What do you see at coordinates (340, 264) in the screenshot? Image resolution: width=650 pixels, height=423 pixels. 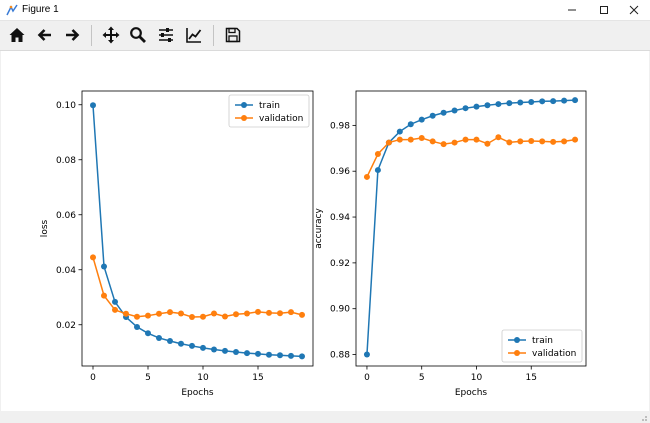 I see `y-tick-label: 0.92` at bounding box center [340, 264].